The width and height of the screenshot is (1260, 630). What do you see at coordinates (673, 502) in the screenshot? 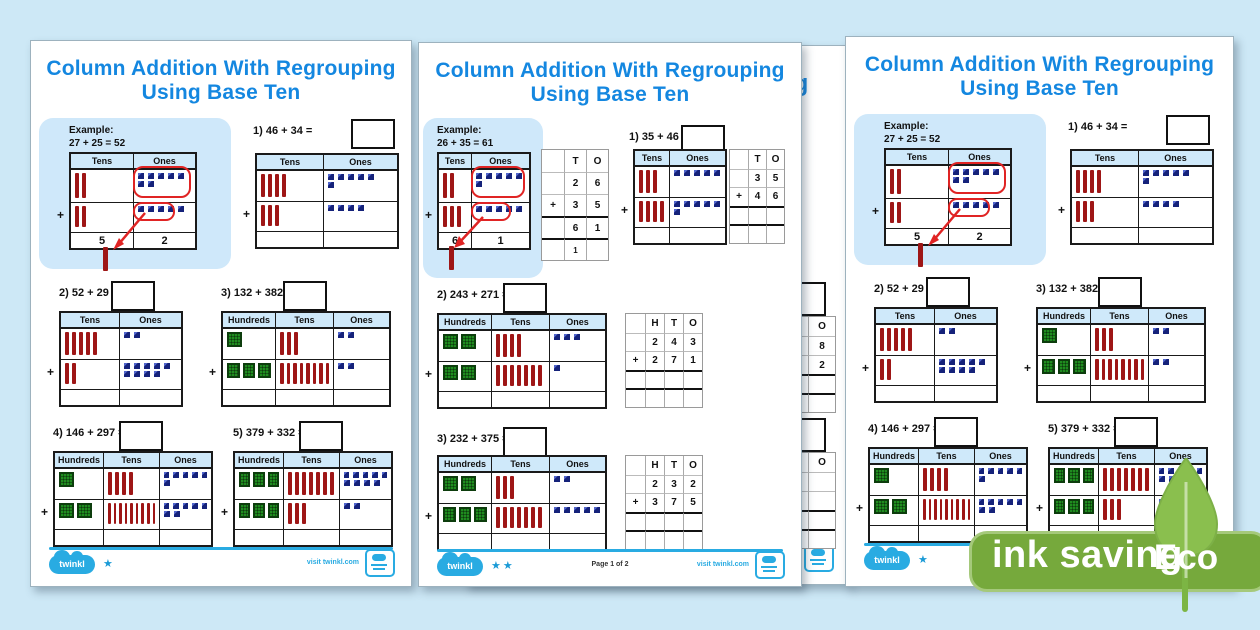
I see `problem-3-column-grid-cell: 7` at bounding box center [673, 502].